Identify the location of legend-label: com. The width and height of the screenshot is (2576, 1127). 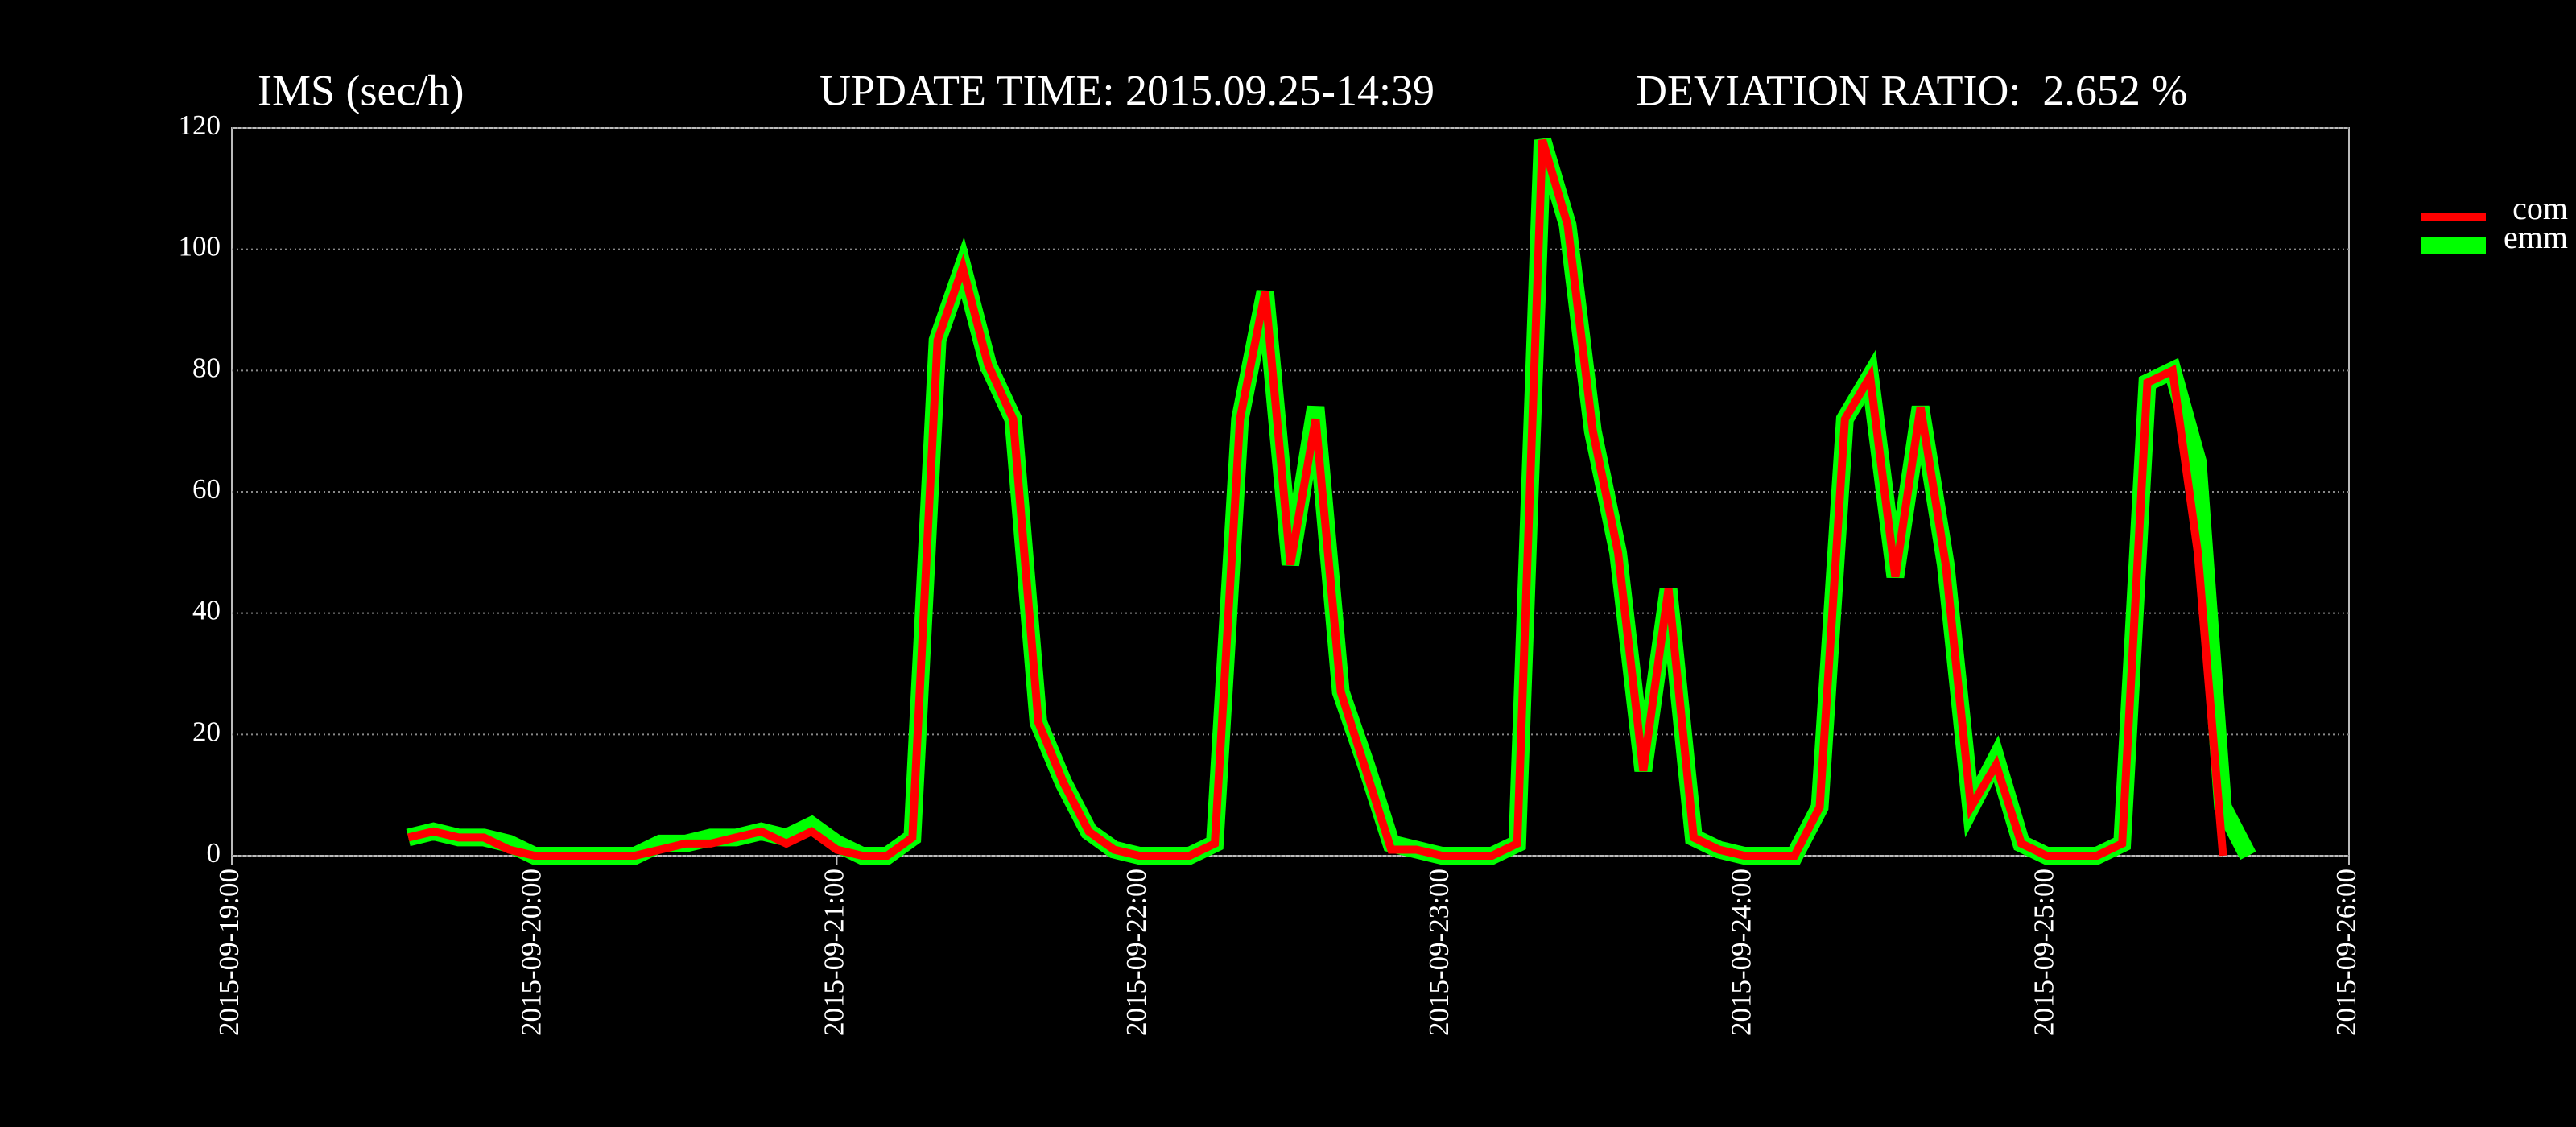
(2540, 208).